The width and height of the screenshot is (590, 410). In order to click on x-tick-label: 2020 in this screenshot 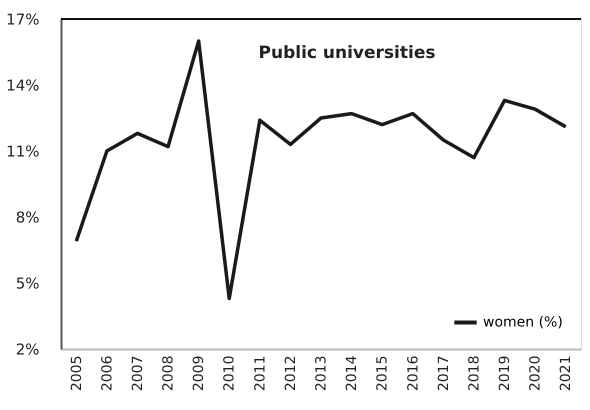, I will do `click(536, 374)`.